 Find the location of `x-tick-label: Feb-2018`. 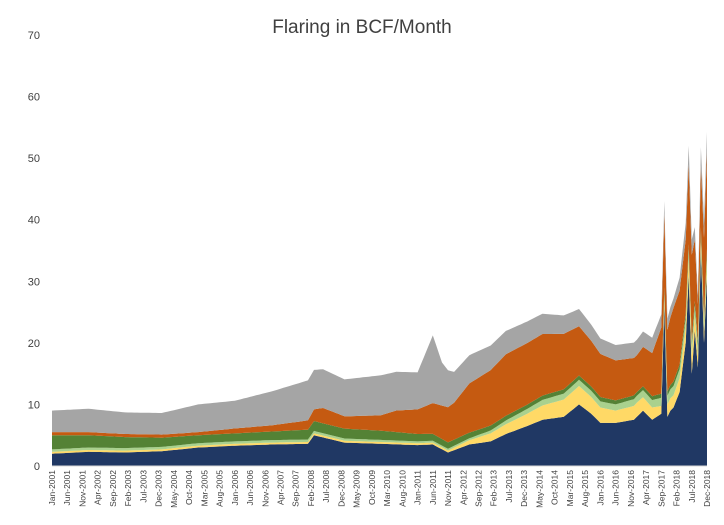

x-tick-label: Feb-2018 is located at coordinates (677, 488).